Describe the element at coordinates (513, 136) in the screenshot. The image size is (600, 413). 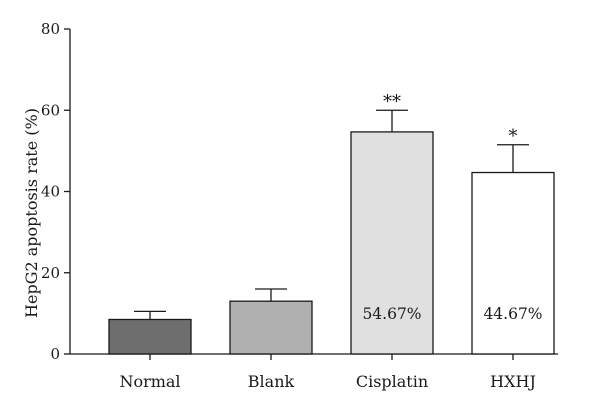
I see `significance-marker: *` at that location.